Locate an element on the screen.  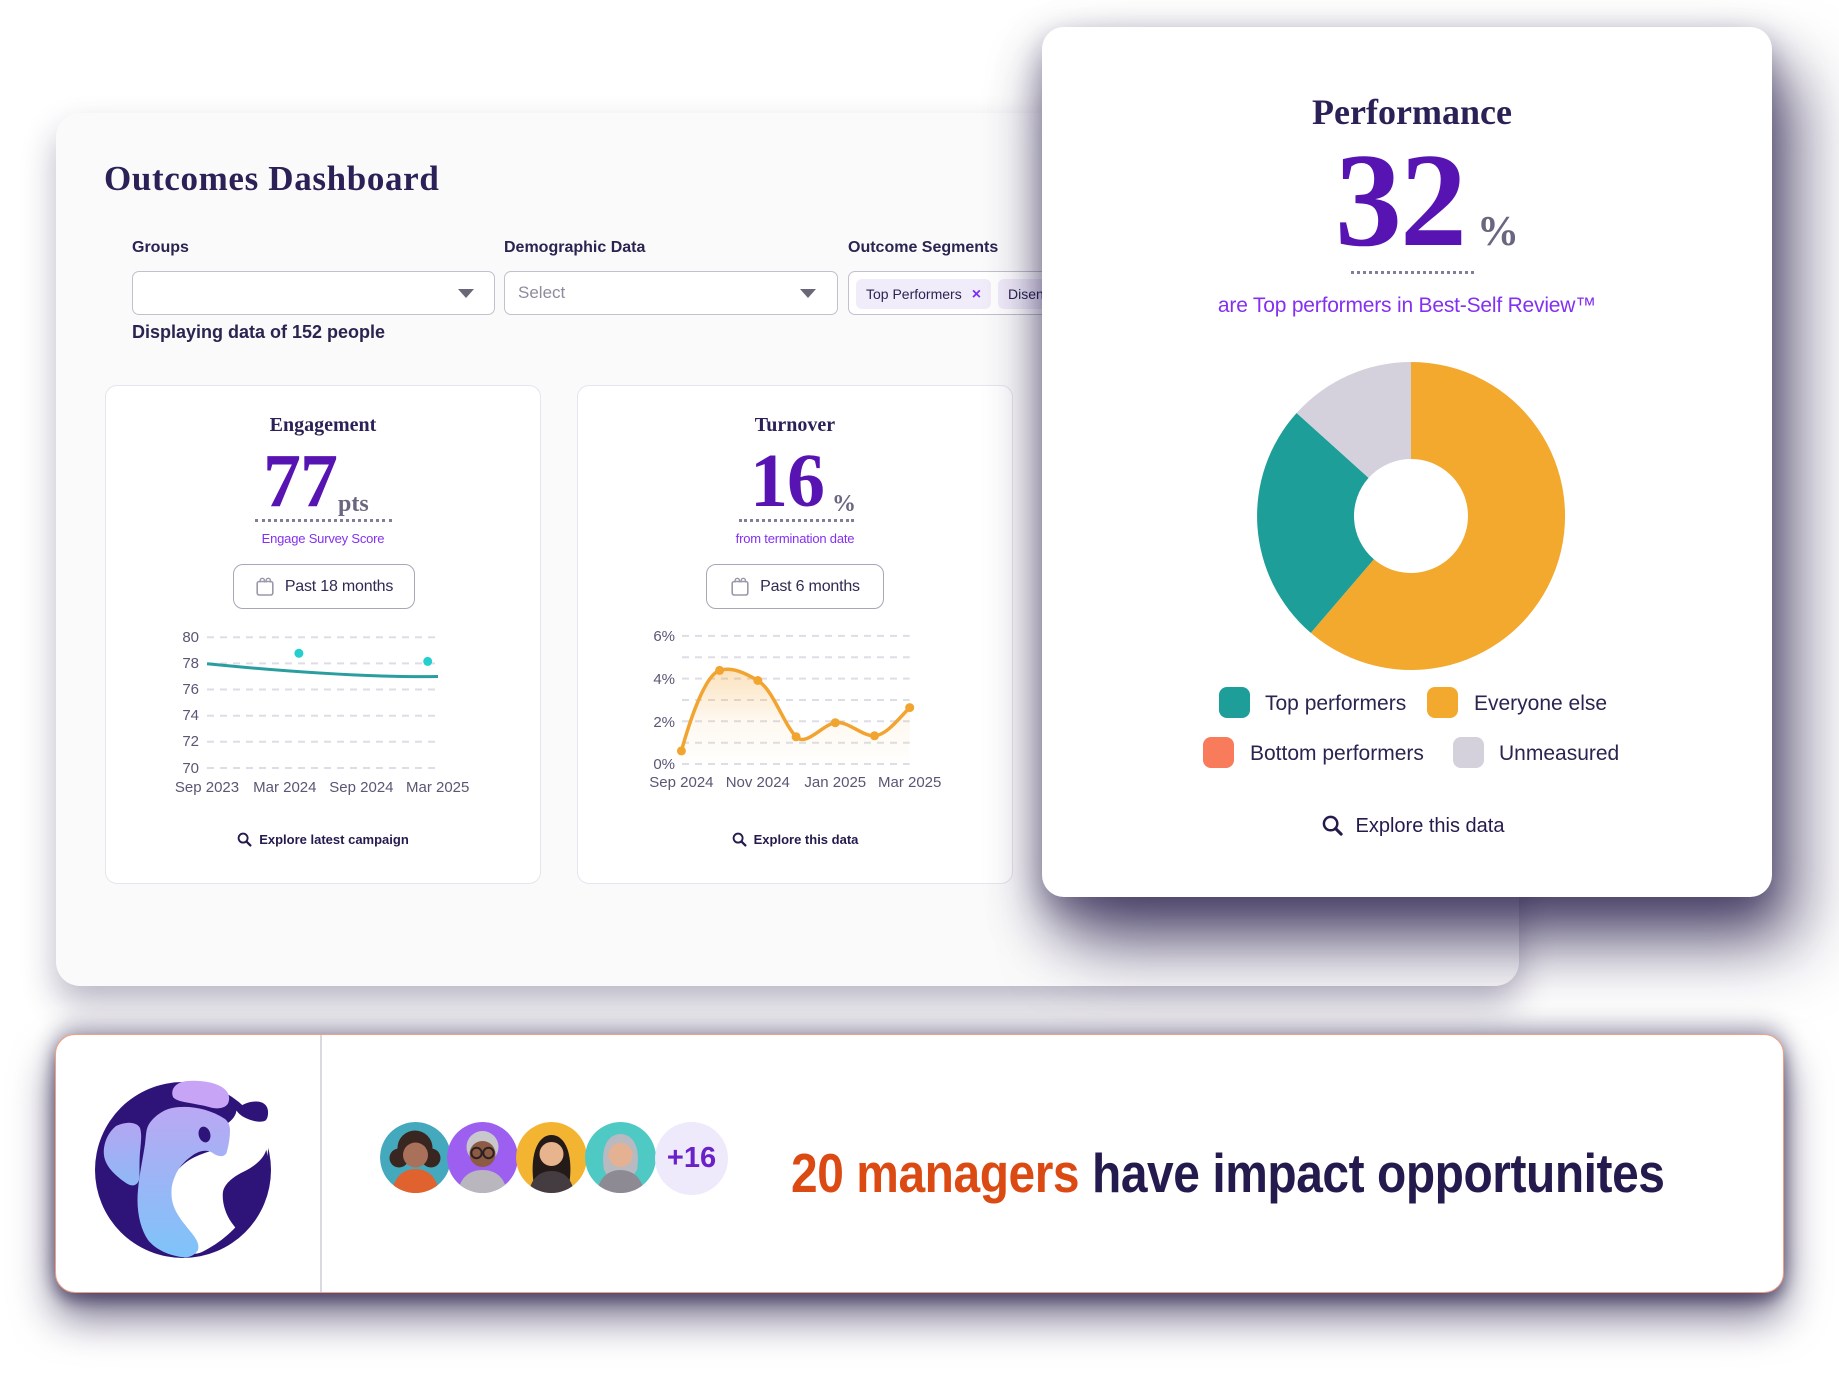
svg-text: 80 is located at coordinates (190, 637).